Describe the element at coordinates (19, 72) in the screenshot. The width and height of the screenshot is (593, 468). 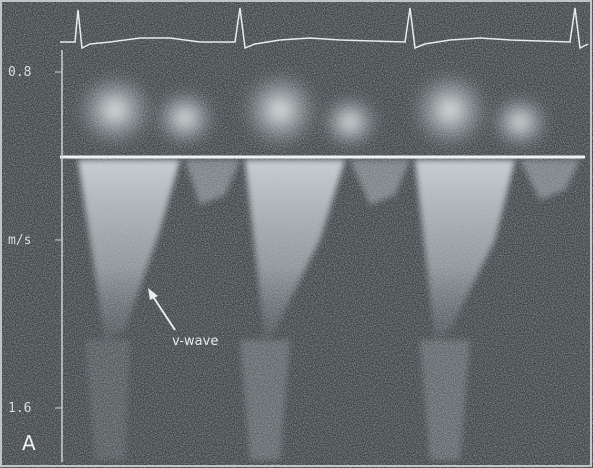
I see `scale-top: 0.8` at that location.